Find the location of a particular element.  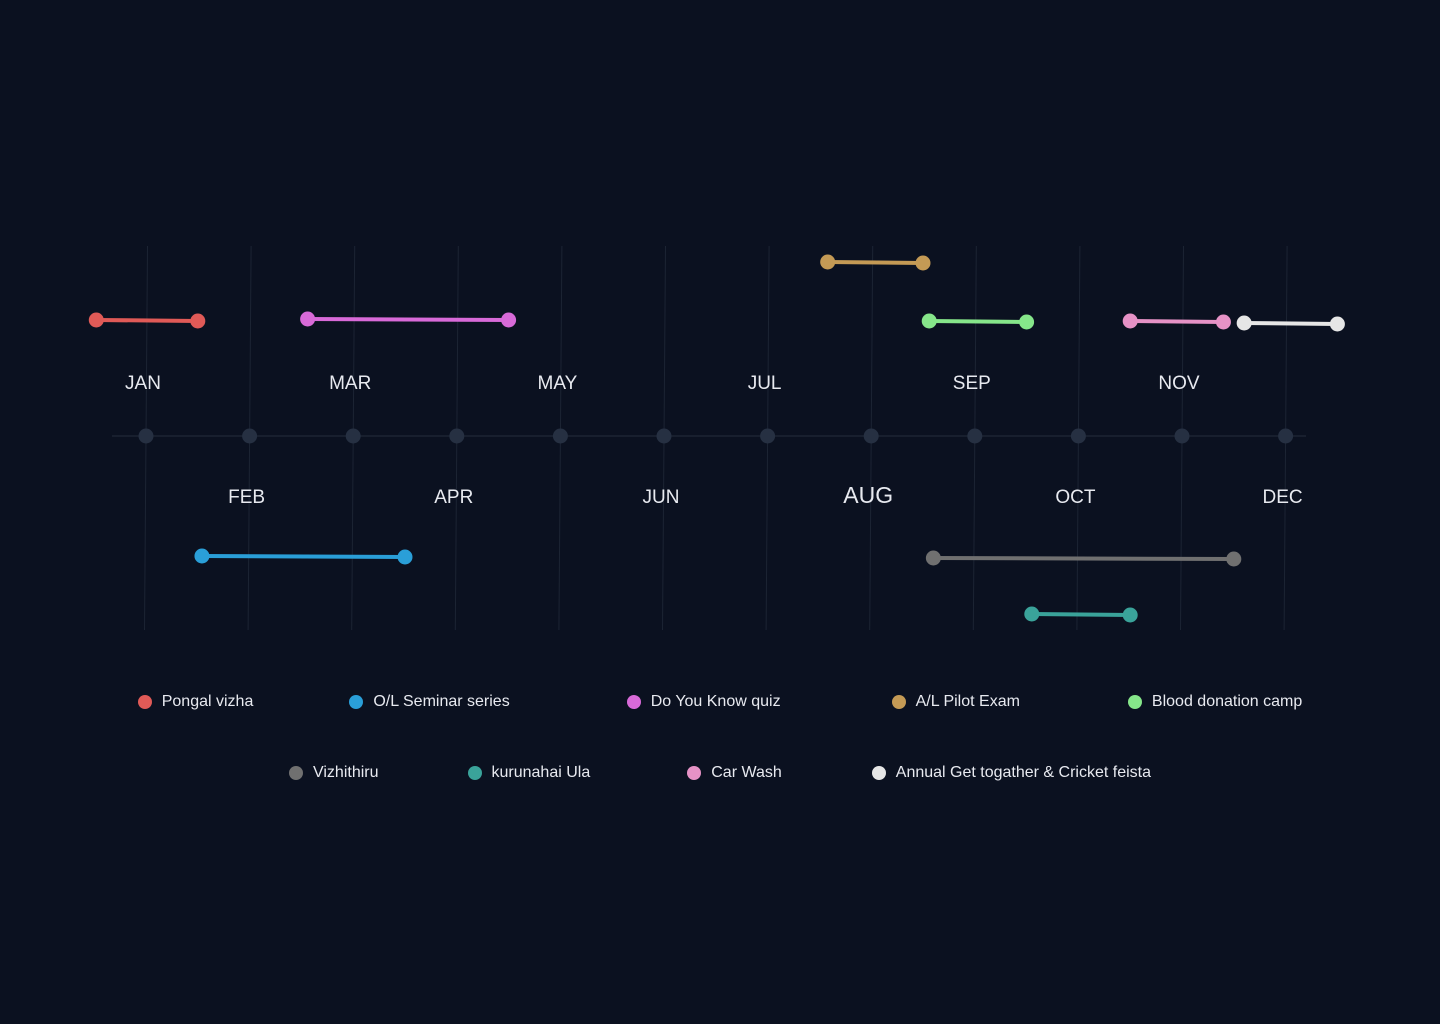

legend-label: Car Wash is located at coordinates (746, 772).